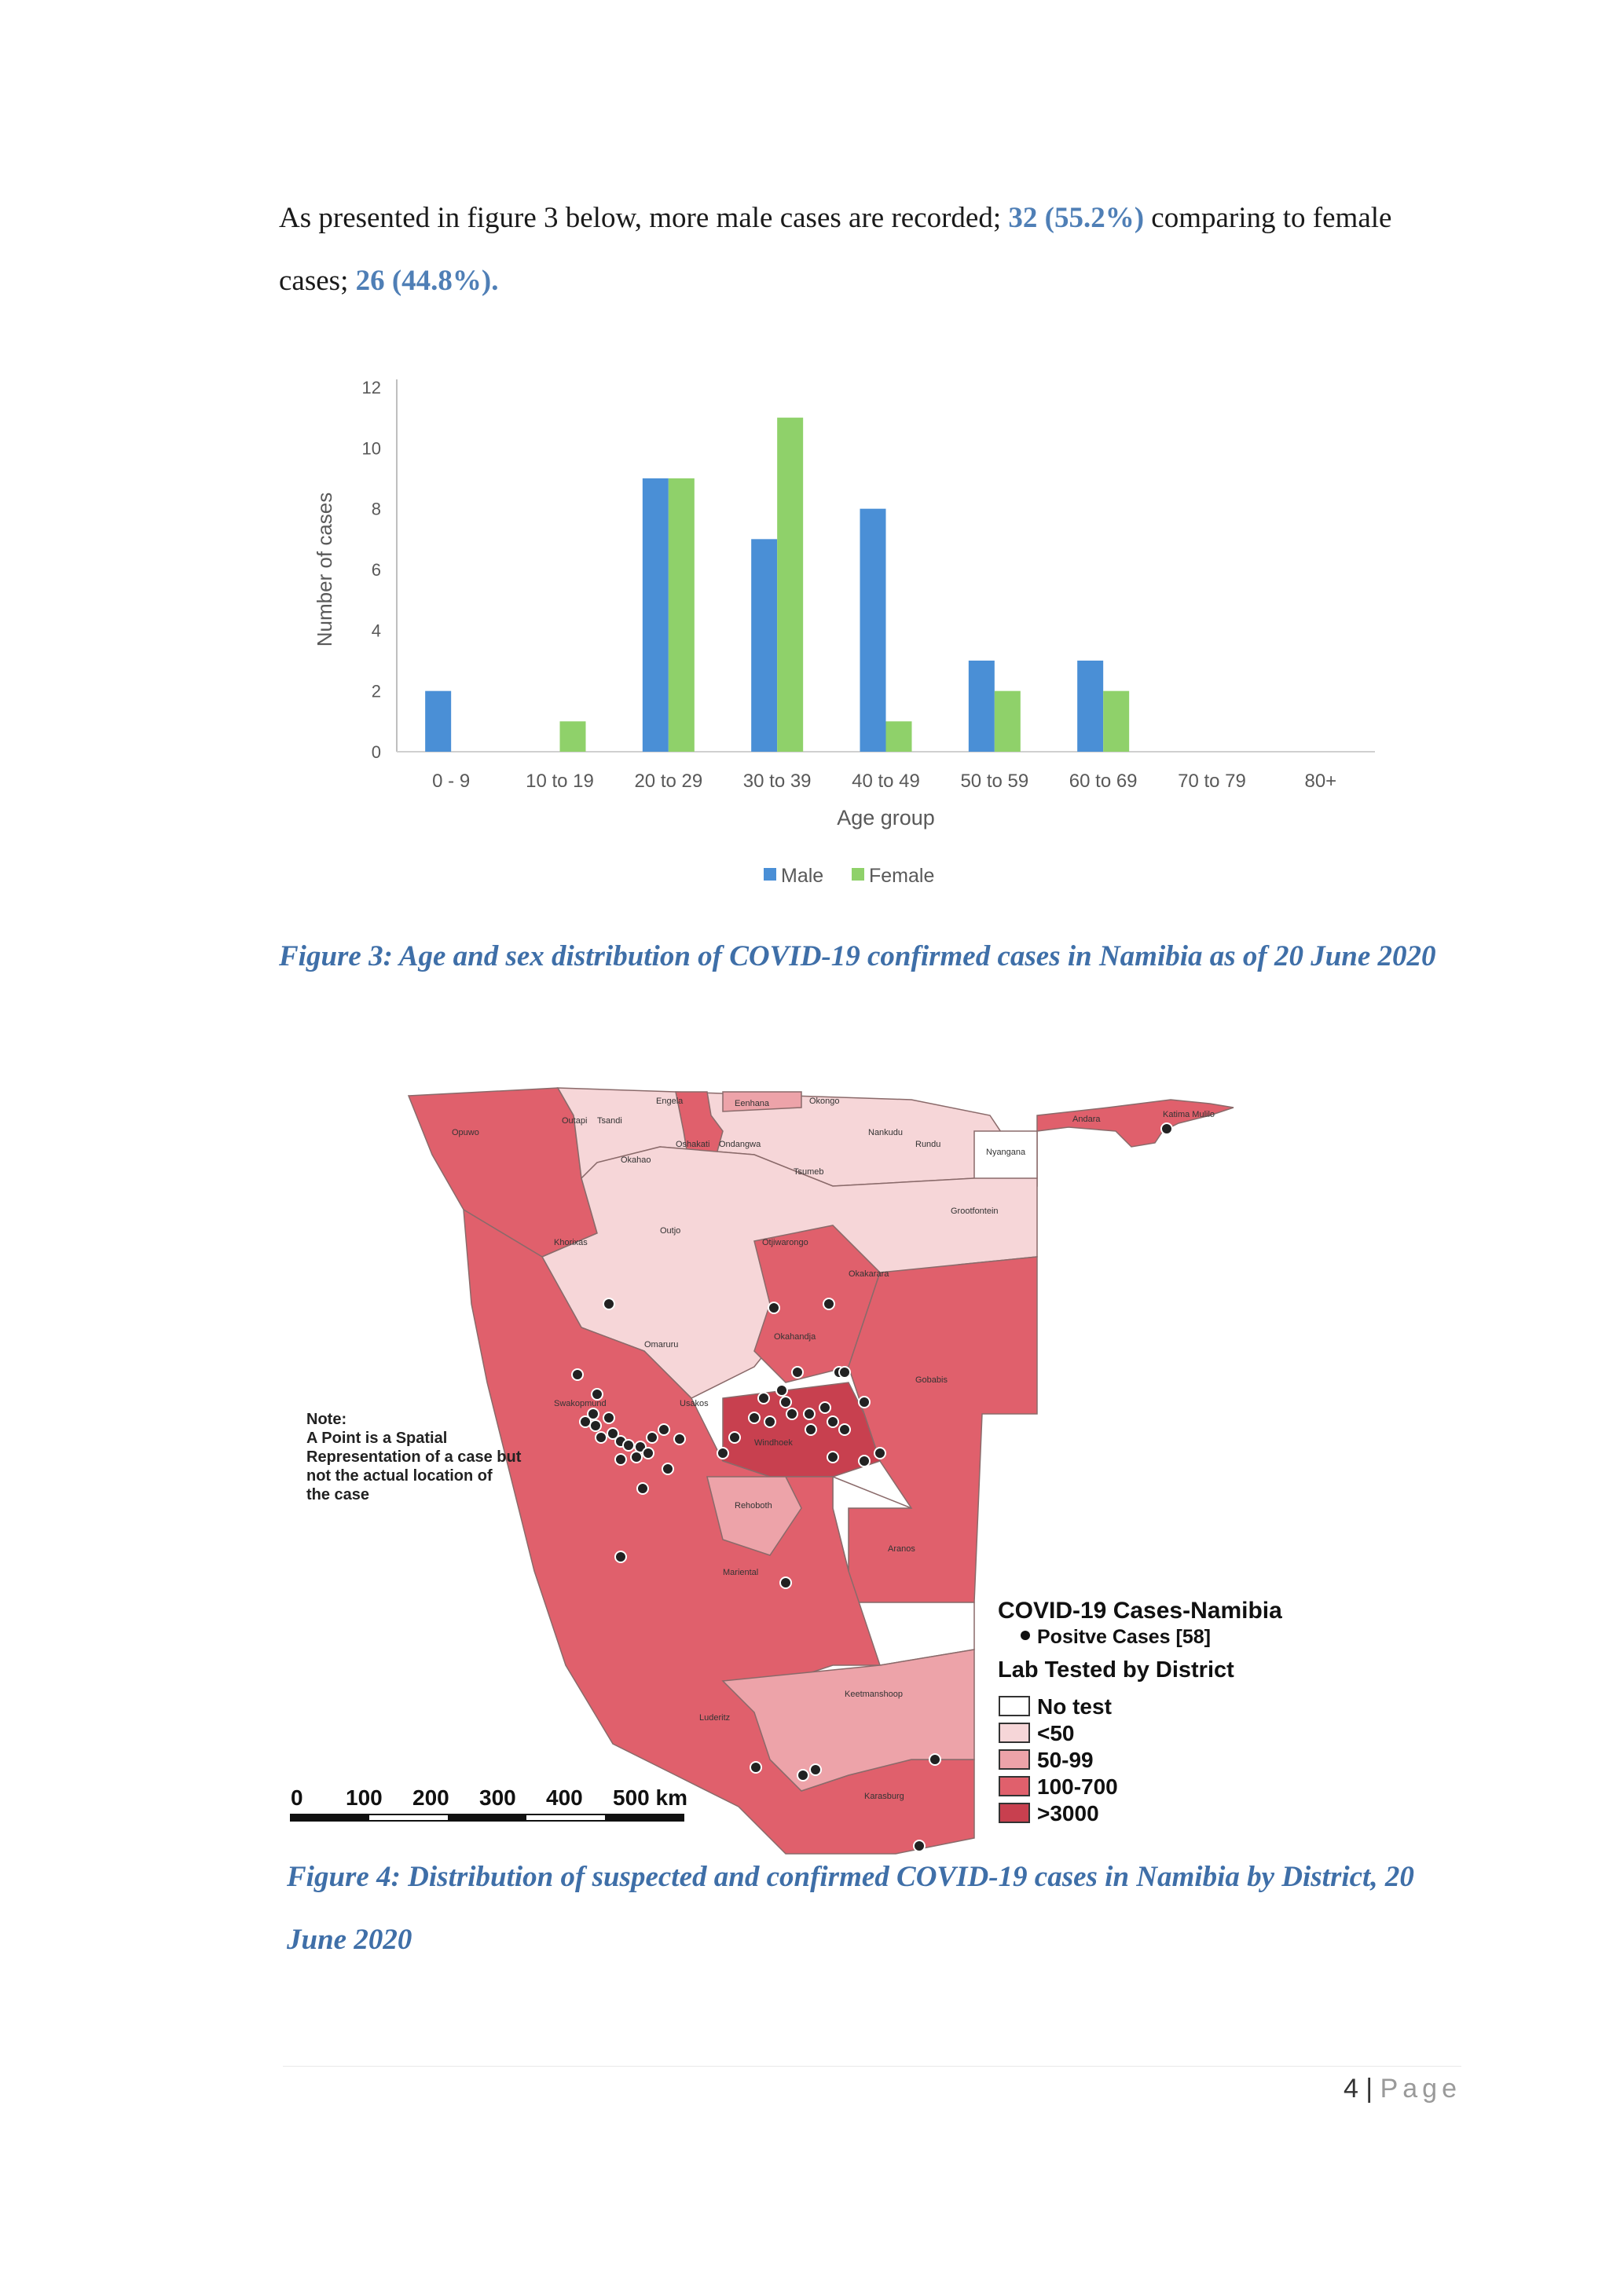 This screenshot has height=2296, width=1624. Describe the element at coordinates (795, 1337) in the screenshot. I see `district-label: Okahandja` at that location.